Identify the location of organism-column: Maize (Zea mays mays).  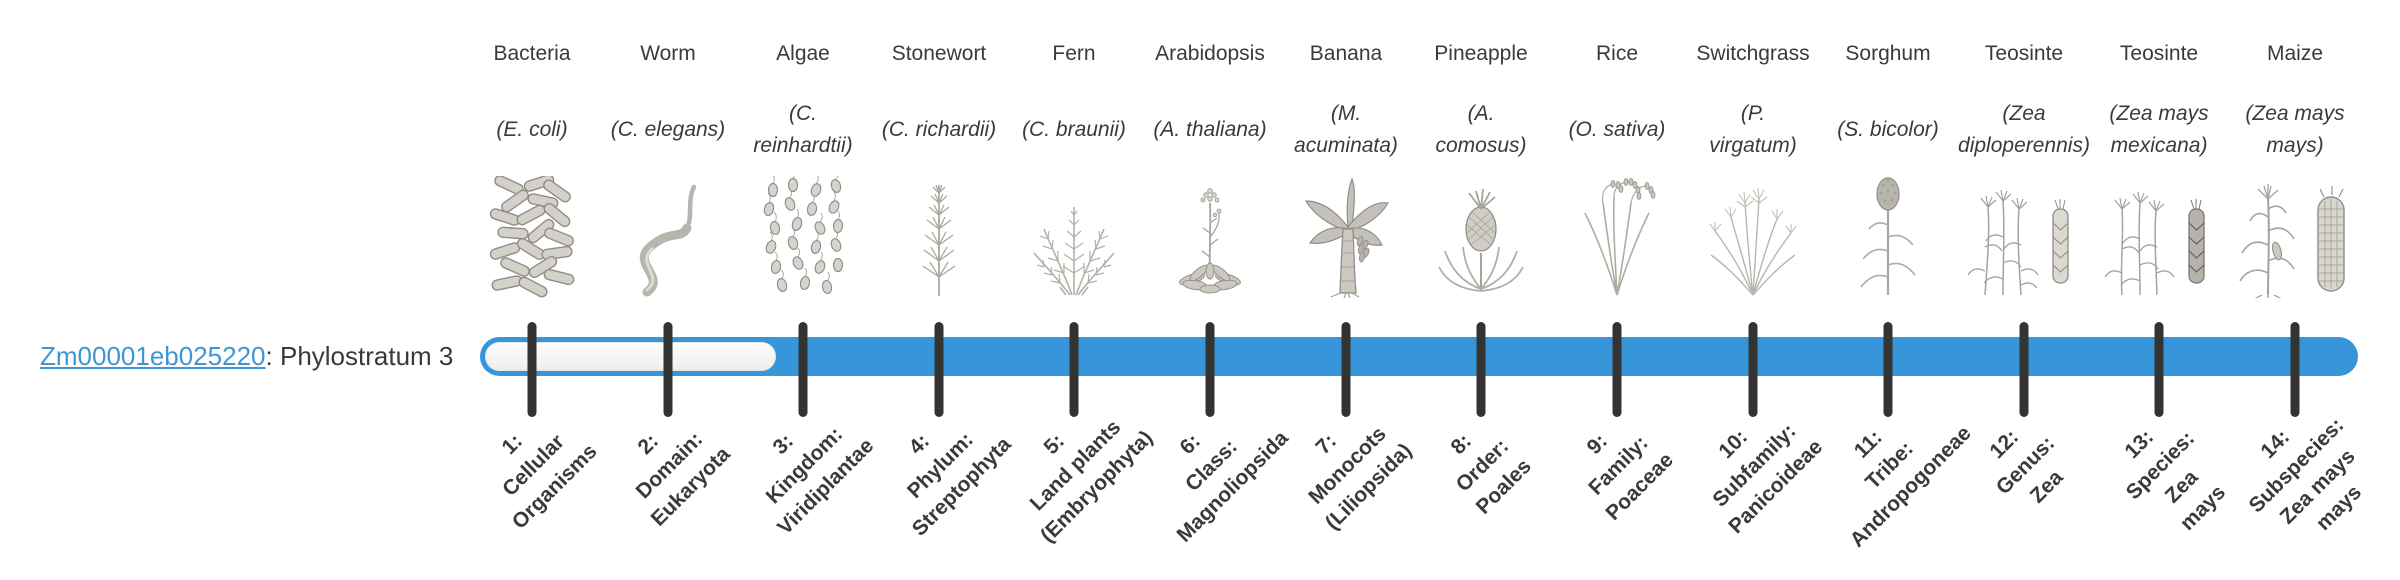
(2295, 169).